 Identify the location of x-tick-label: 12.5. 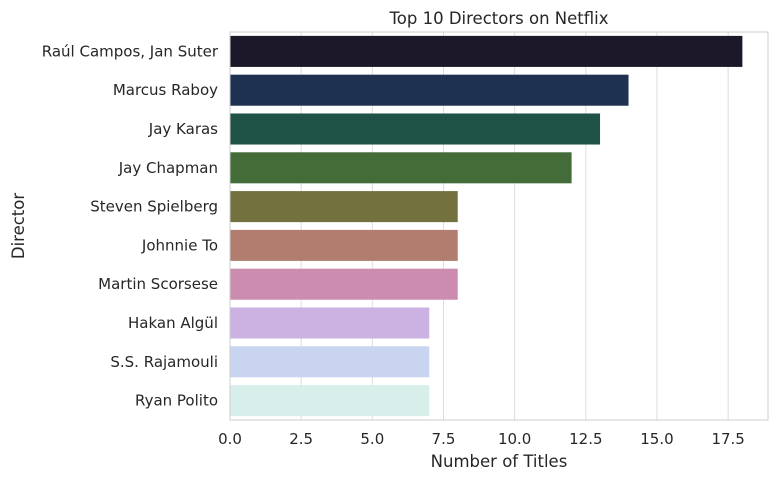
(585, 439).